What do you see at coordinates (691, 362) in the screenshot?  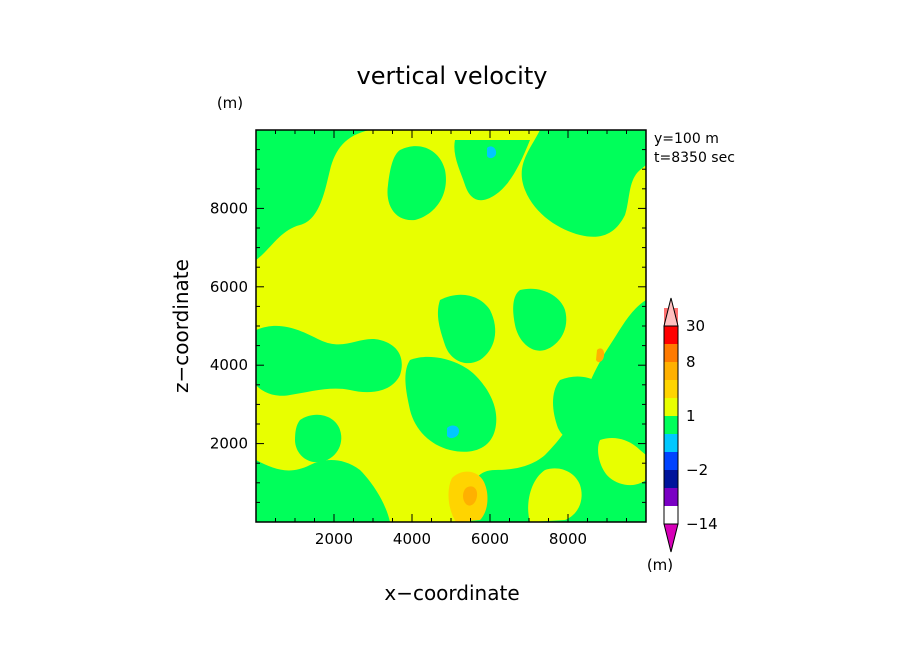 I see `colorbar-label: 8` at bounding box center [691, 362].